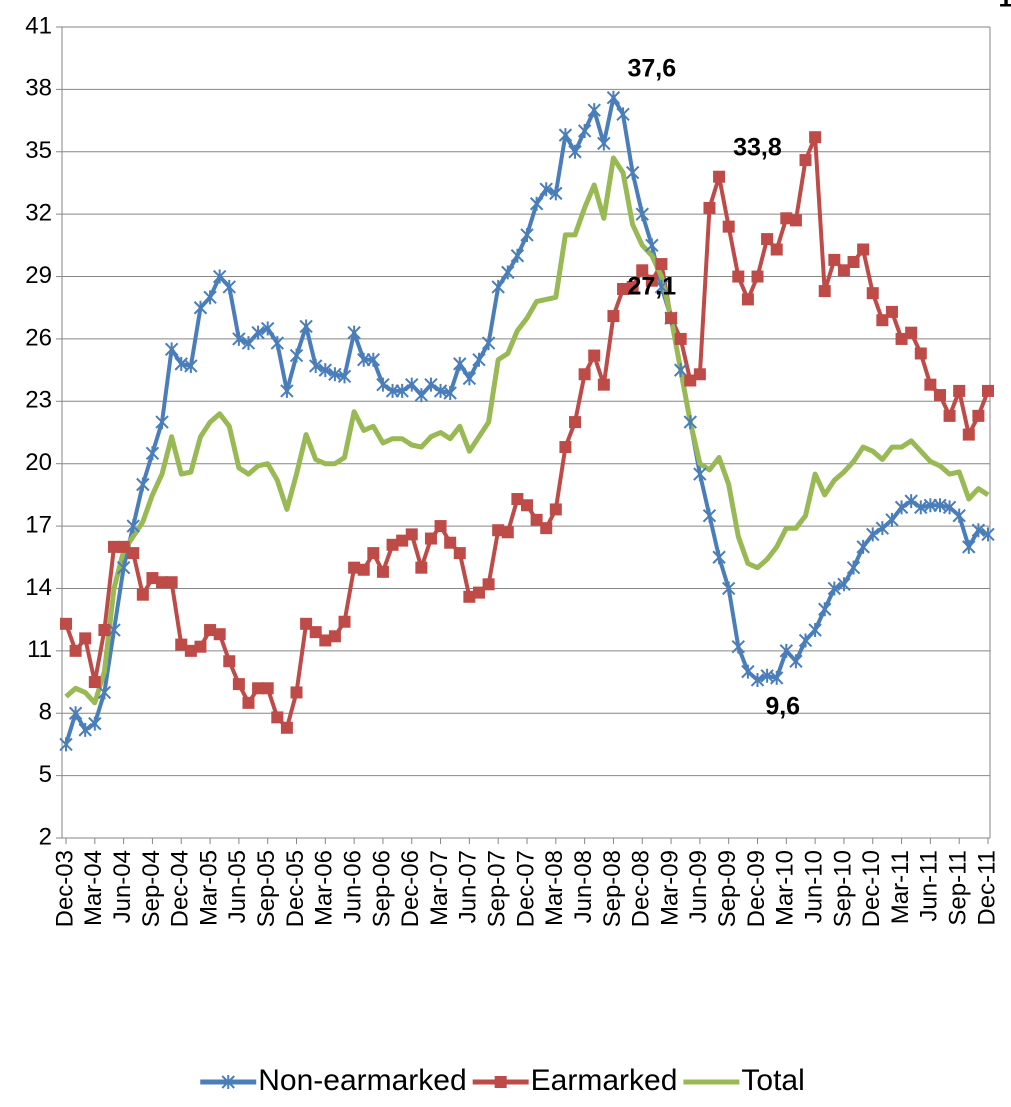 This screenshot has height=1107, width=1011. What do you see at coordinates (574, 1080) in the screenshot?
I see `legend-item: Earmarked` at bounding box center [574, 1080].